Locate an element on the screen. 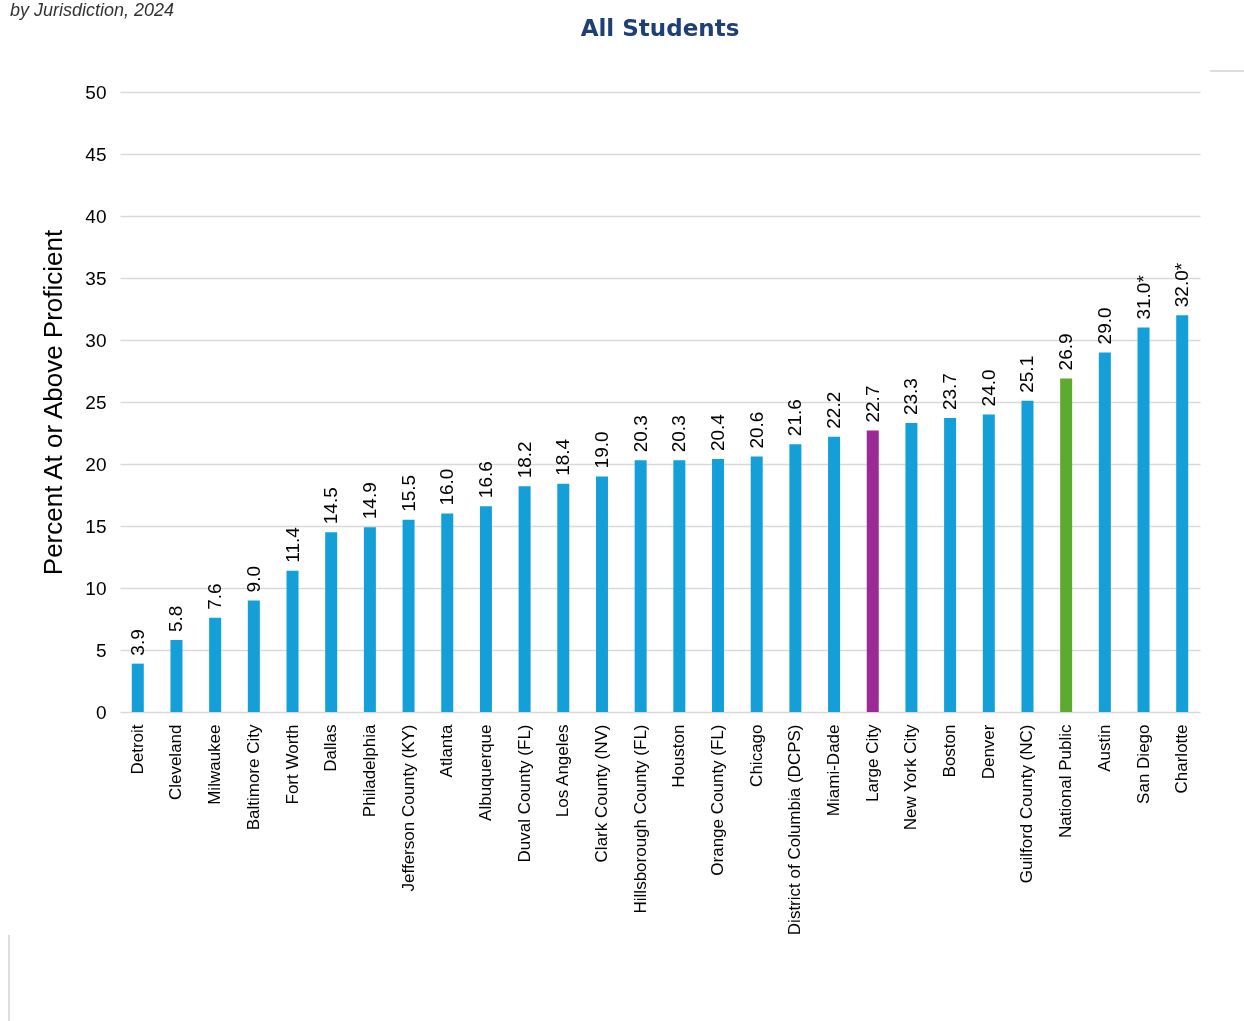 The width and height of the screenshot is (1244, 1021). data-label: 19.0 is located at coordinates (601, 450).